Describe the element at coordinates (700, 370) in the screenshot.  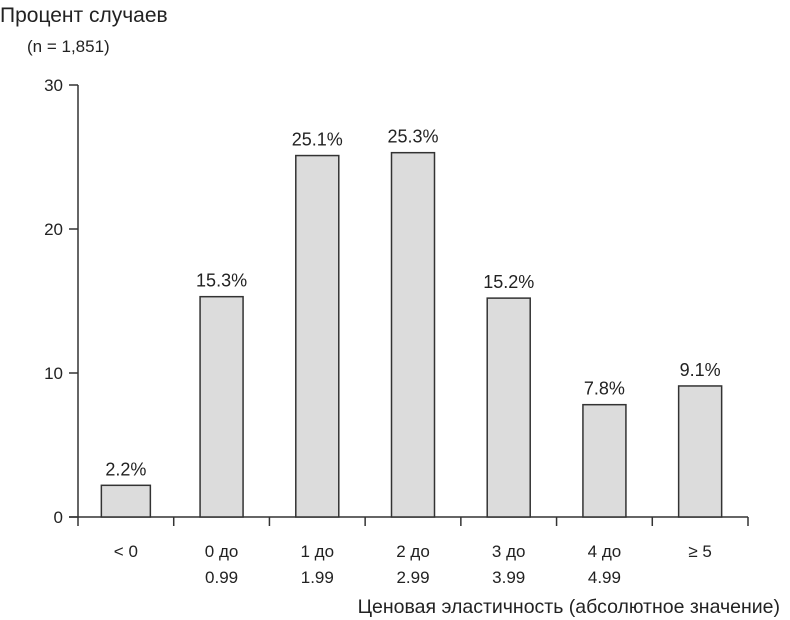
I see `data-label: 9.1%` at that location.